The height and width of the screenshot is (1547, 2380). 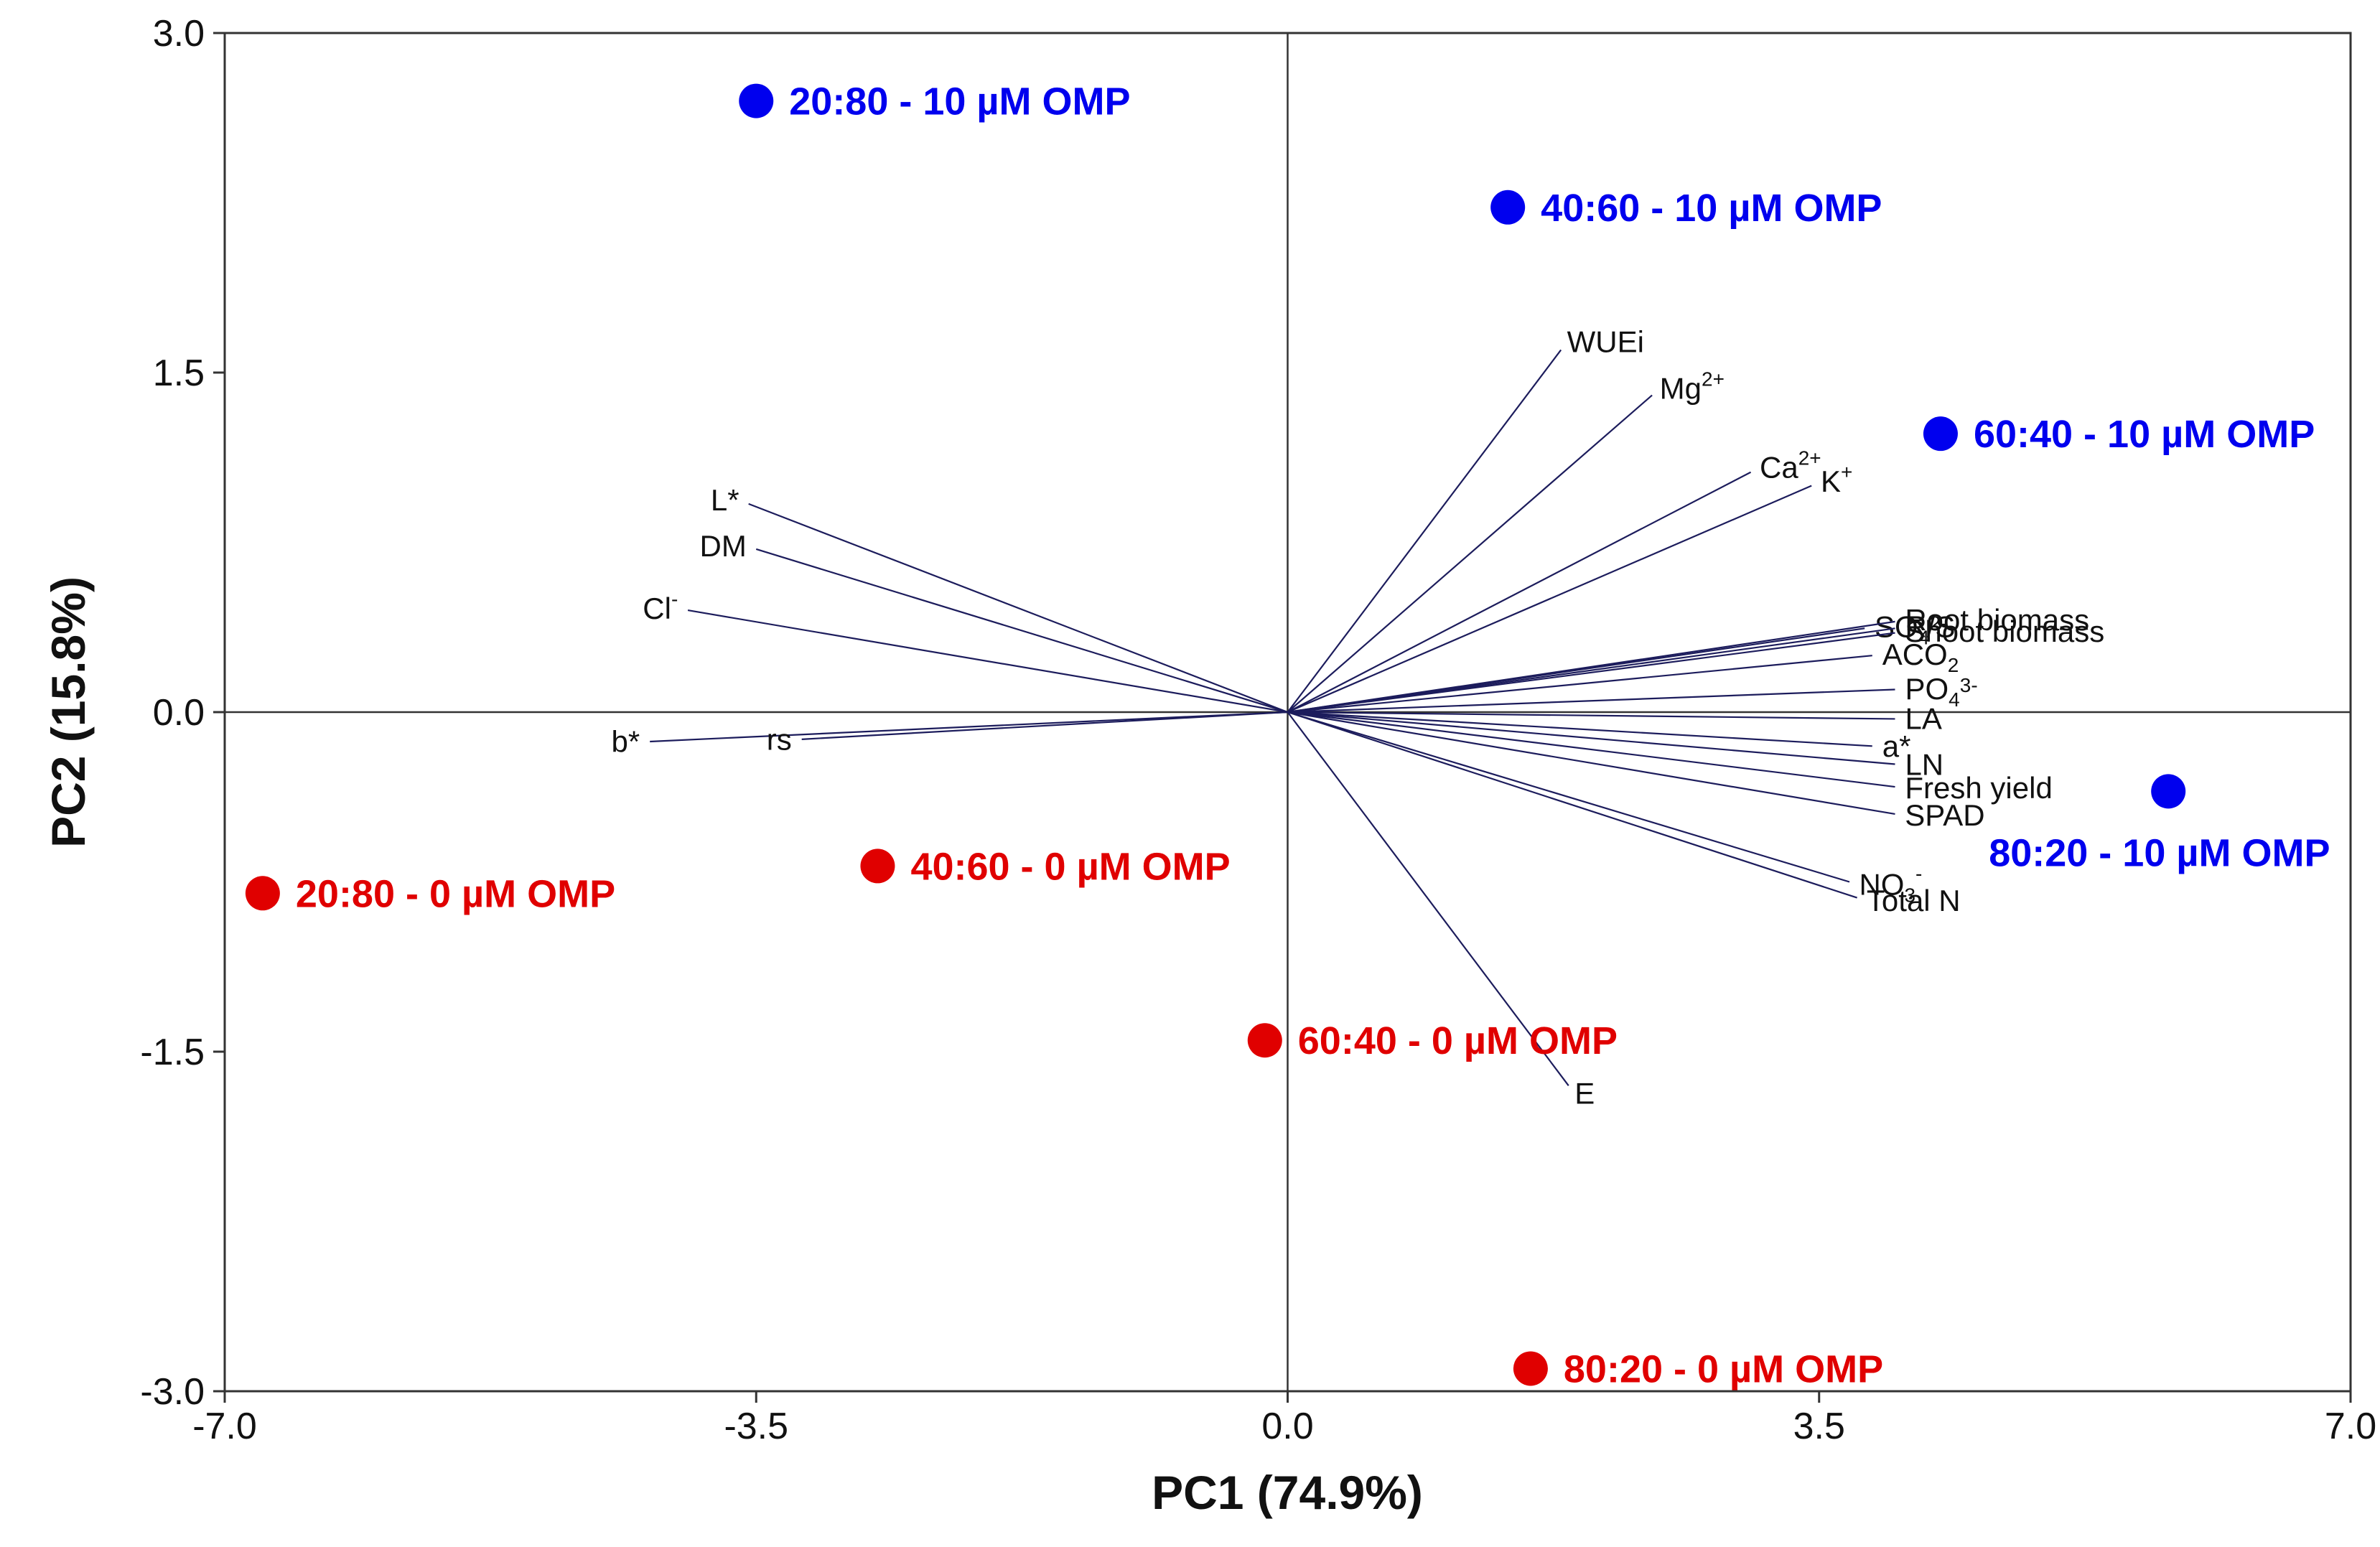 What do you see at coordinates (1692, 386) in the screenshot?
I see `loading-label: Mg2+` at bounding box center [1692, 386].